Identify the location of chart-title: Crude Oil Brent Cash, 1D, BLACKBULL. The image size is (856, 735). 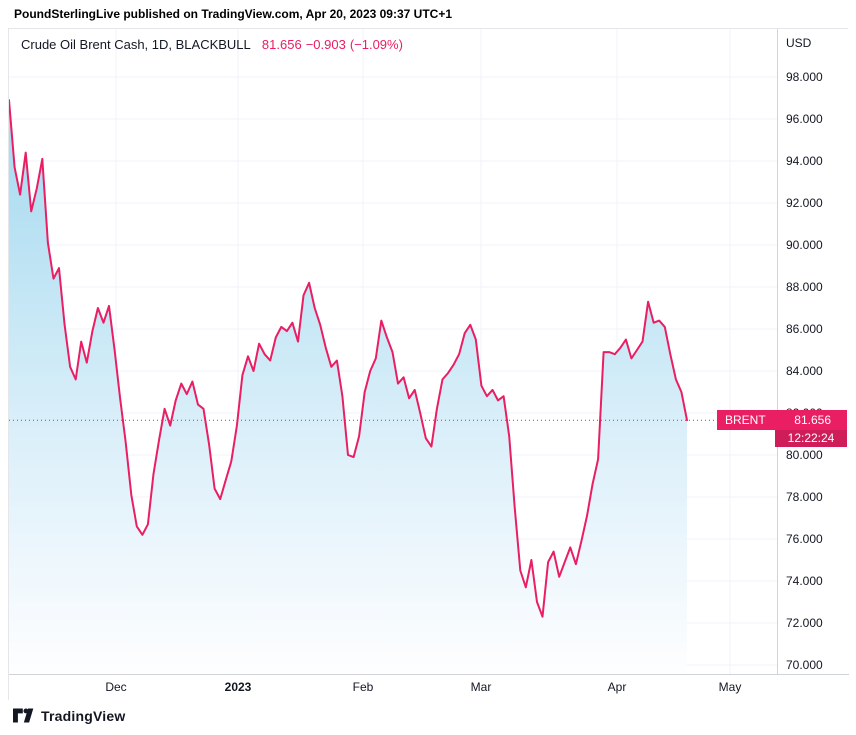
(136, 44).